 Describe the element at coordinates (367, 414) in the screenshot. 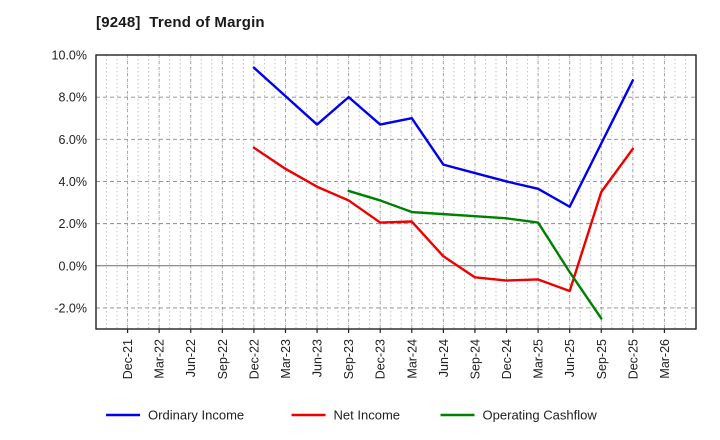

I see `legend-label: Net Income` at that location.